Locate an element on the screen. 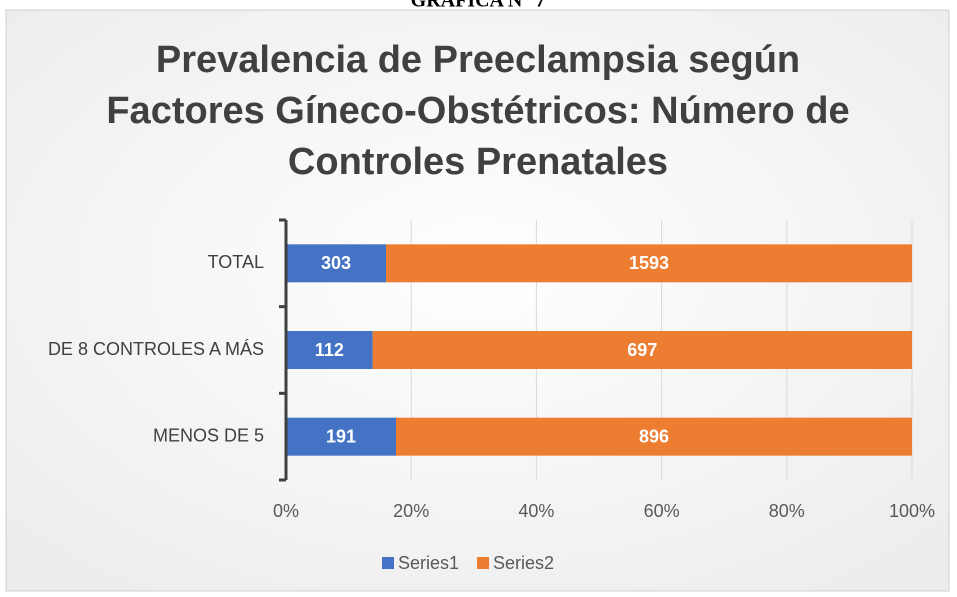 The height and width of the screenshot is (597, 957). data-label: 191 is located at coordinates (341, 436).